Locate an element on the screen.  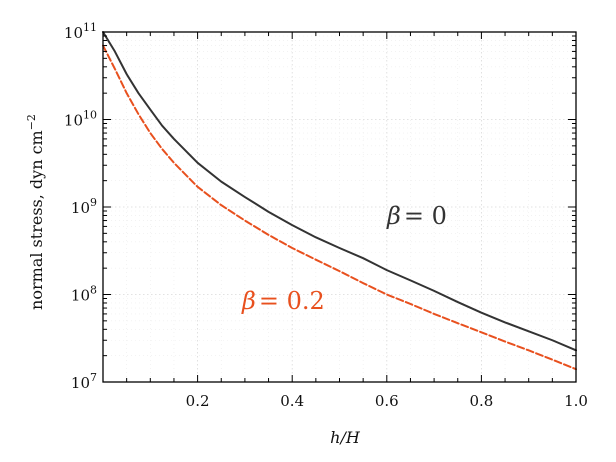
x-tick-label: 0.6 is located at coordinates (387, 401).